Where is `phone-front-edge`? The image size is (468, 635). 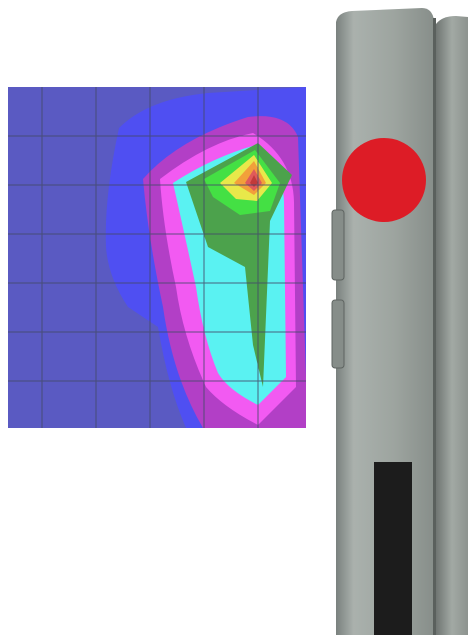 phone-front-edge is located at coordinates (452, 325).